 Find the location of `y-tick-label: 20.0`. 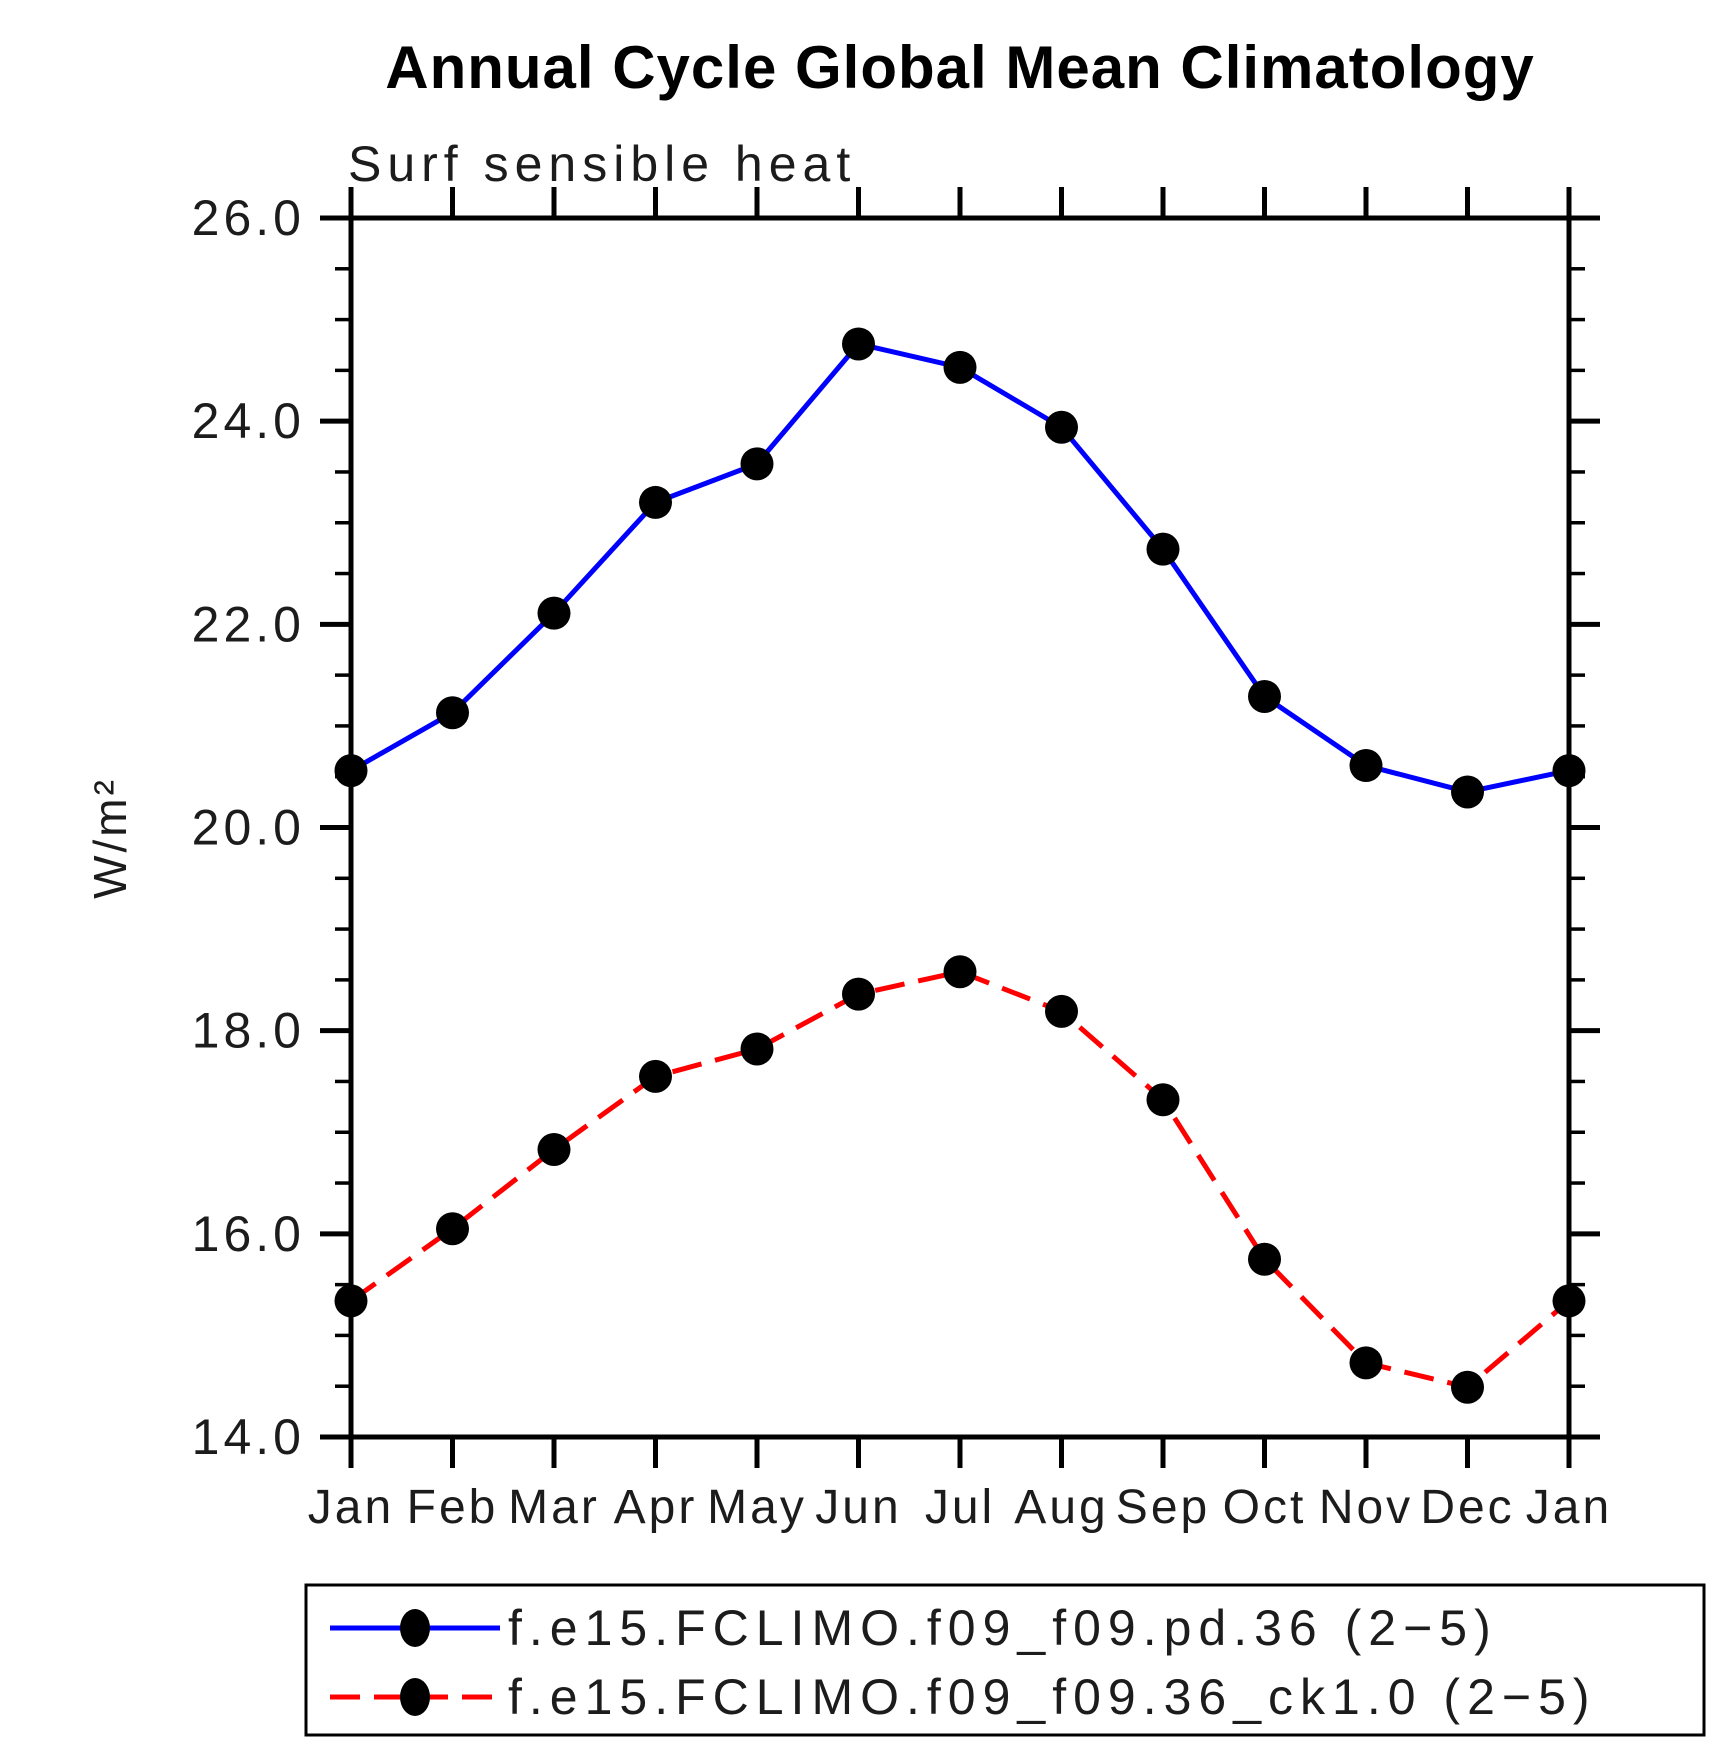

y-tick-label: 20.0 is located at coordinates (248, 828).